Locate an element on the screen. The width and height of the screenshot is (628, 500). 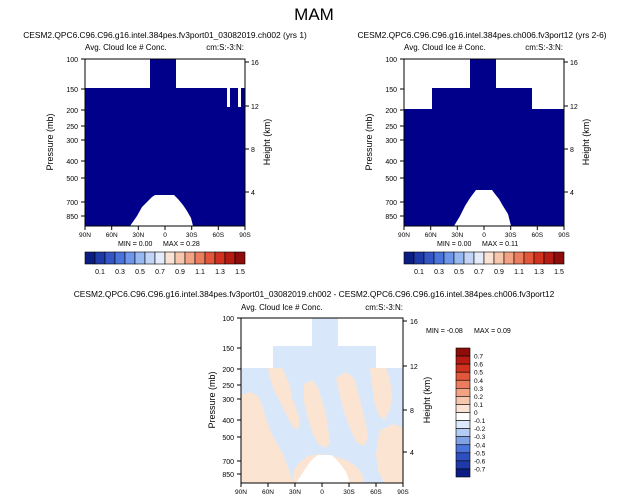
panel-3-ytick-label-400: 400 is located at coordinates (228, 421).